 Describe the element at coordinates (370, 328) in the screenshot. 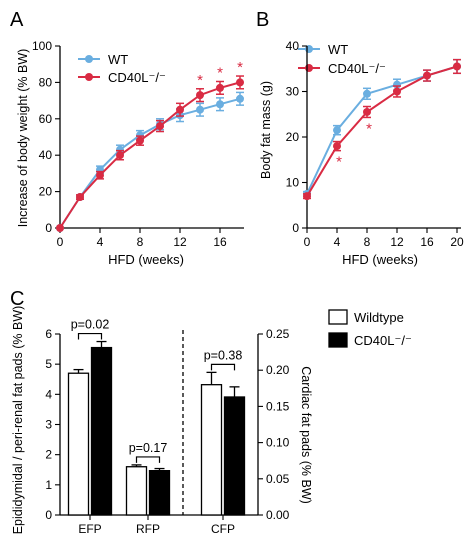

I see `panel-c-legend: Wildtype CD40L⁻/⁻` at that location.